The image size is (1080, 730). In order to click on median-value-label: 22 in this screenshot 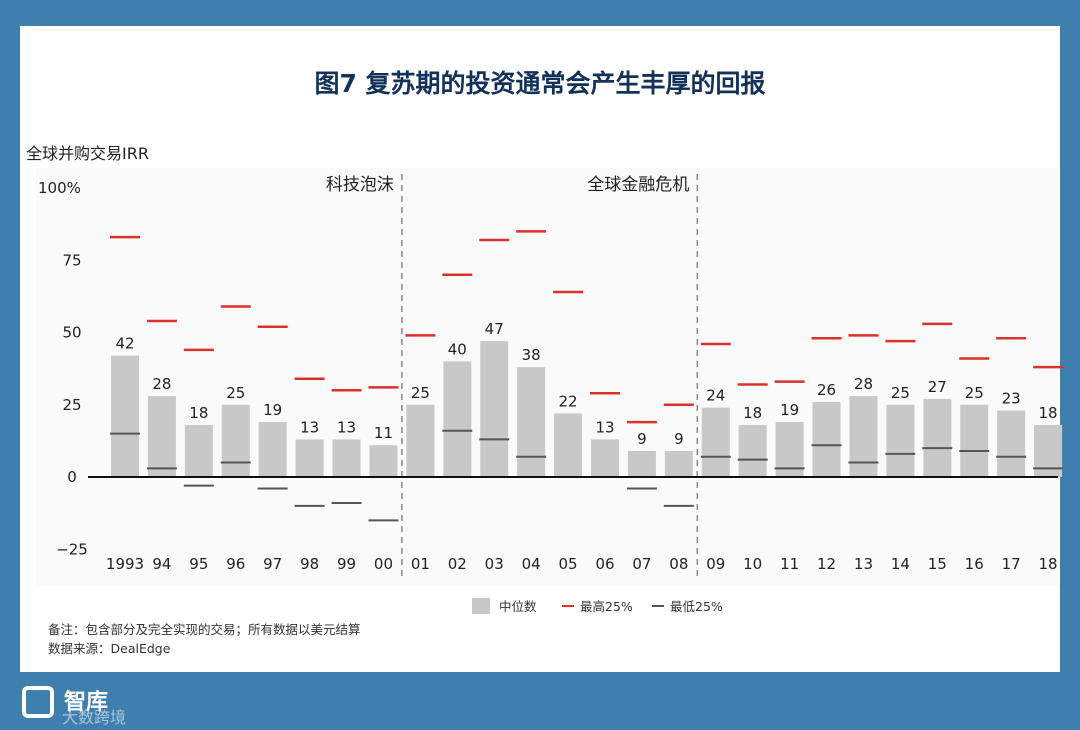, I will do `click(568, 401)`.